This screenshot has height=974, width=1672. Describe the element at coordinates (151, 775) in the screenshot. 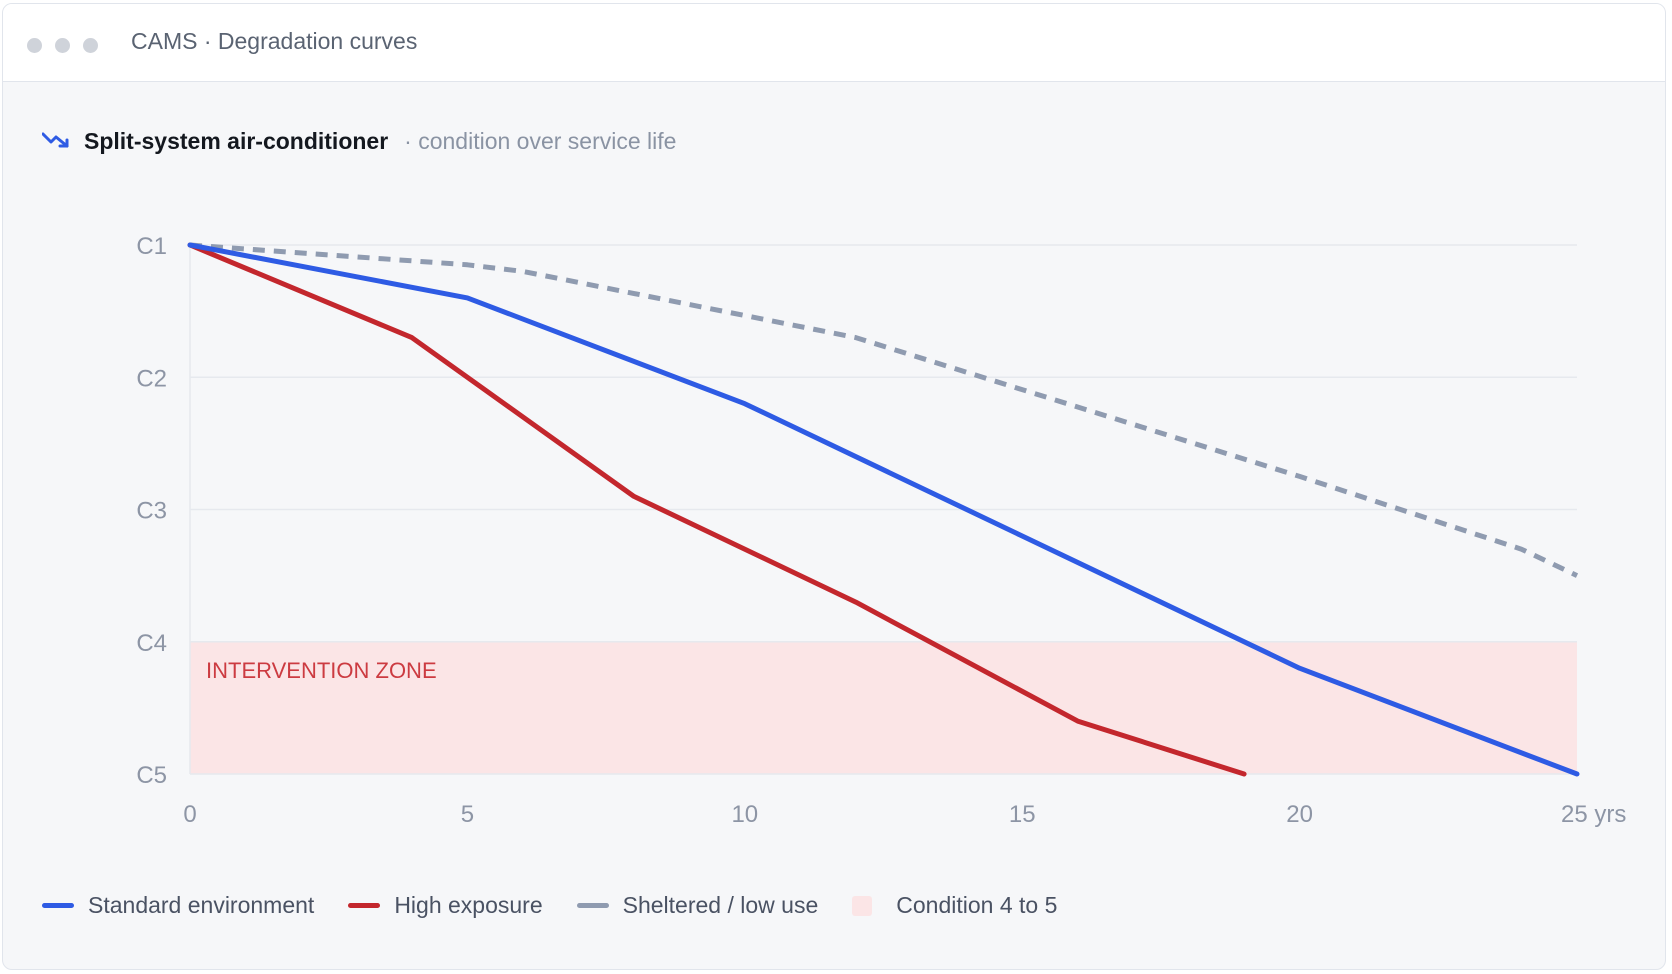

I see `y-tick-label: C5` at that location.